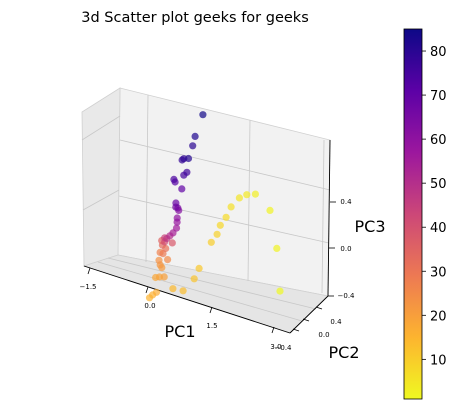 The image size is (460, 409). I want to click on colorbar-tick-label: 10, so click(438, 360).